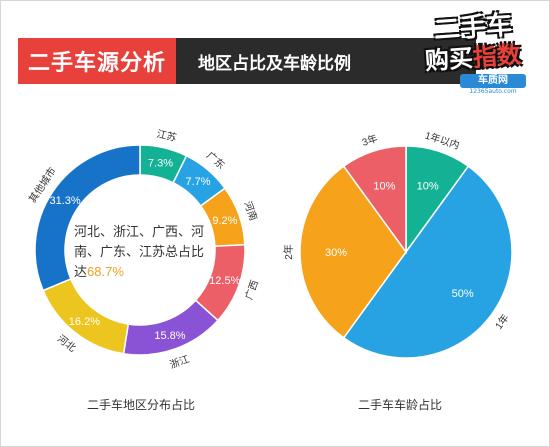 The width and height of the screenshot is (550, 447). What do you see at coordinates (493, 91) in the screenshot?
I see `logo-site: 12365auto.com` at bounding box center [493, 91].